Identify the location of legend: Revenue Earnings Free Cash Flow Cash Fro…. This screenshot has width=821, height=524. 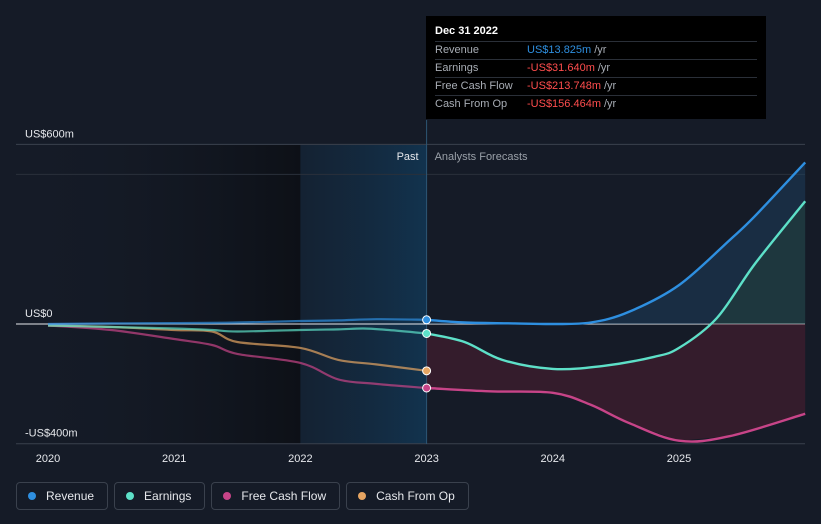
(242, 496).